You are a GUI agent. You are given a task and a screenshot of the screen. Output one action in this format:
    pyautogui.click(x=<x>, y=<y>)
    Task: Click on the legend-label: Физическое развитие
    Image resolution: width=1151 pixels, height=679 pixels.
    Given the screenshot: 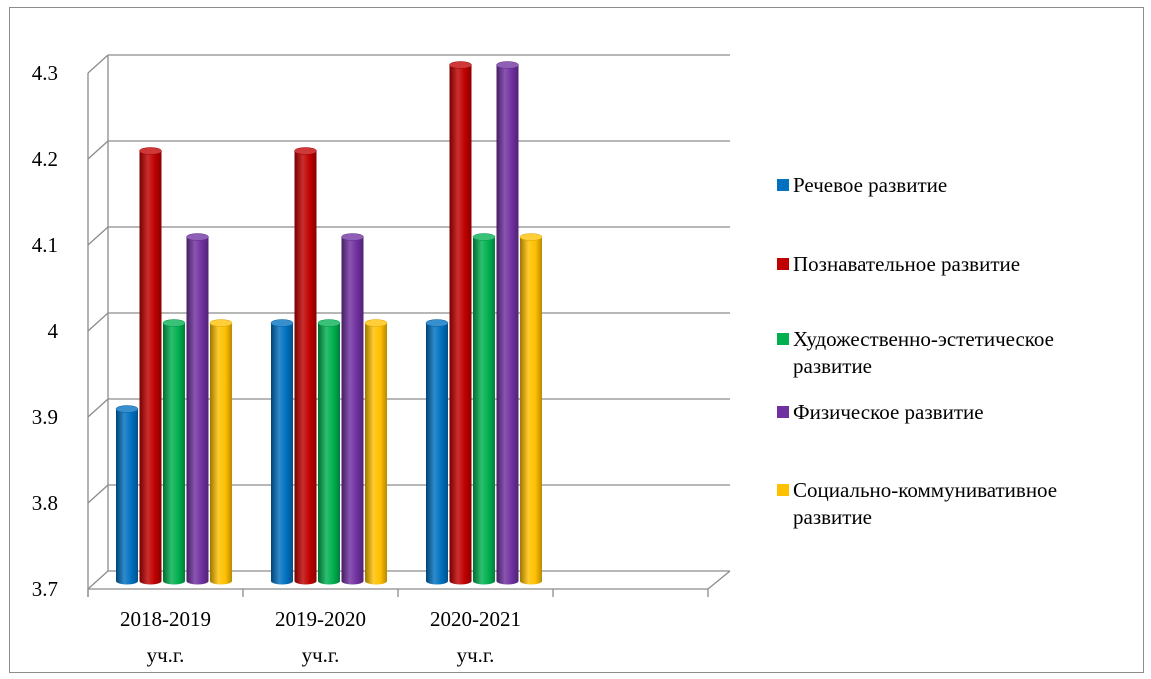 What is the action you would take?
    pyautogui.click(x=888, y=412)
    